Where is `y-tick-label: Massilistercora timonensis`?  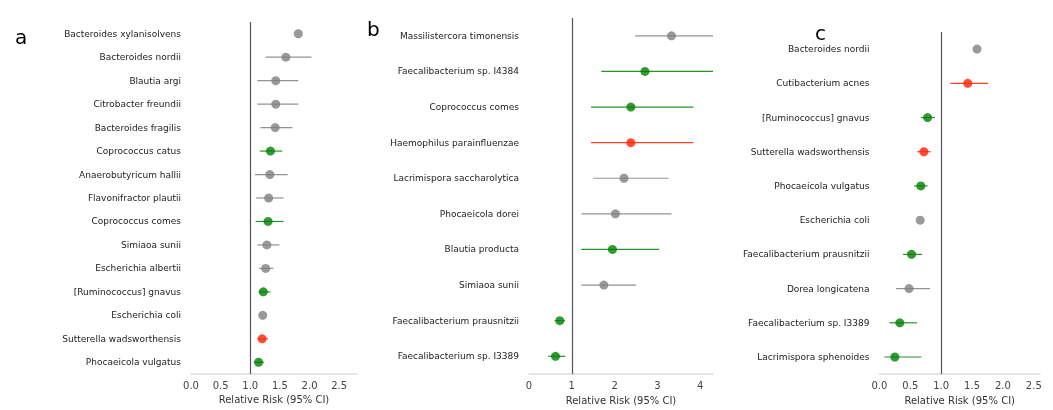 y-tick-label: Massilistercora timonensis is located at coordinates (459, 35).